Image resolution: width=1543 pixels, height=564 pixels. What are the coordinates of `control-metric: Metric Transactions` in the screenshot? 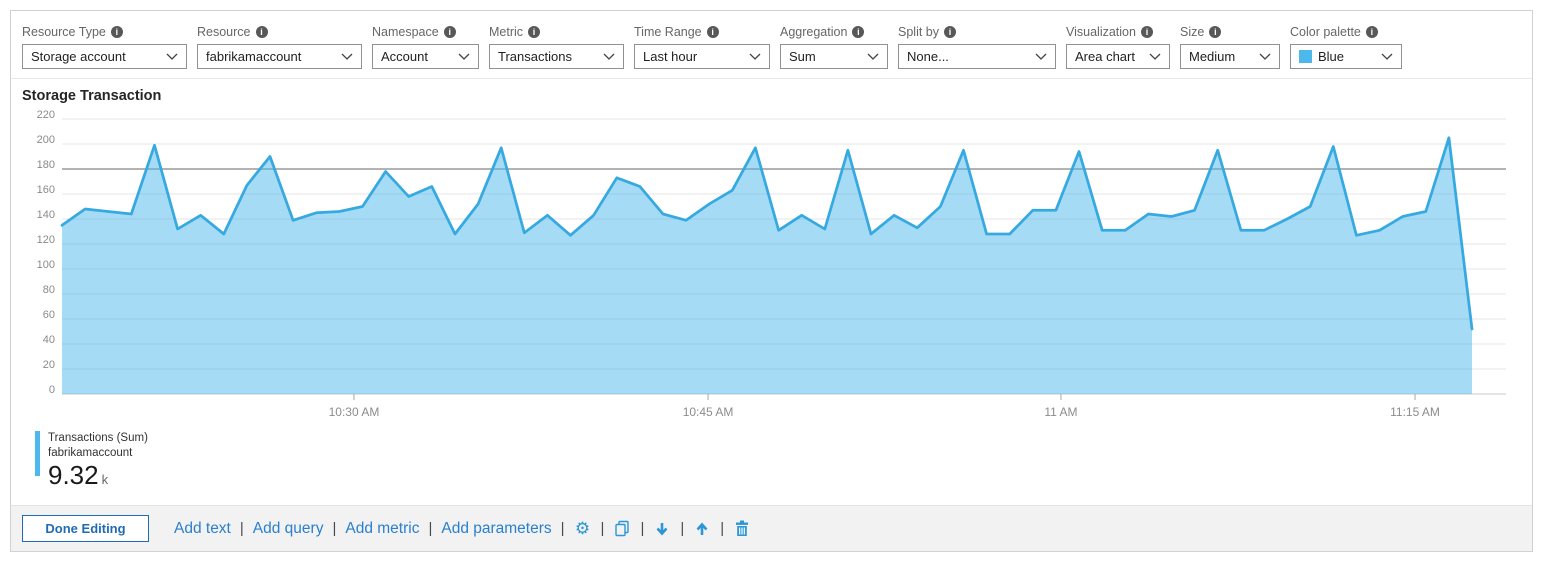 It's located at (556, 46).